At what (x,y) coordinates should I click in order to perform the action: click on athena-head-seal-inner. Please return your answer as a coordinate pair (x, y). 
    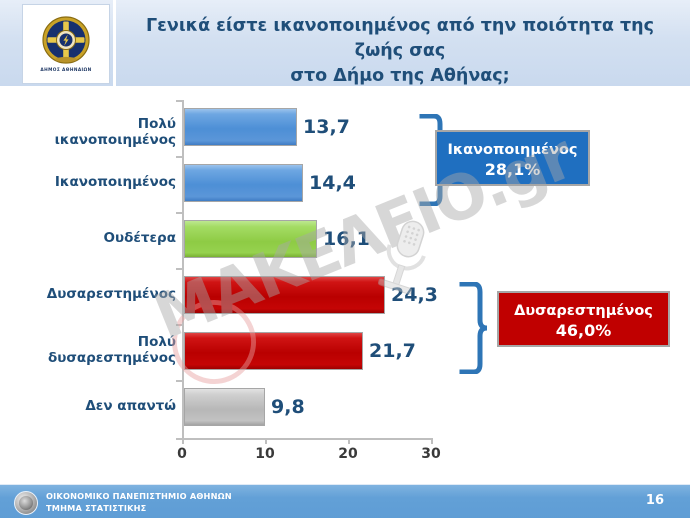
    Looking at the image, I should click on (26, 503).